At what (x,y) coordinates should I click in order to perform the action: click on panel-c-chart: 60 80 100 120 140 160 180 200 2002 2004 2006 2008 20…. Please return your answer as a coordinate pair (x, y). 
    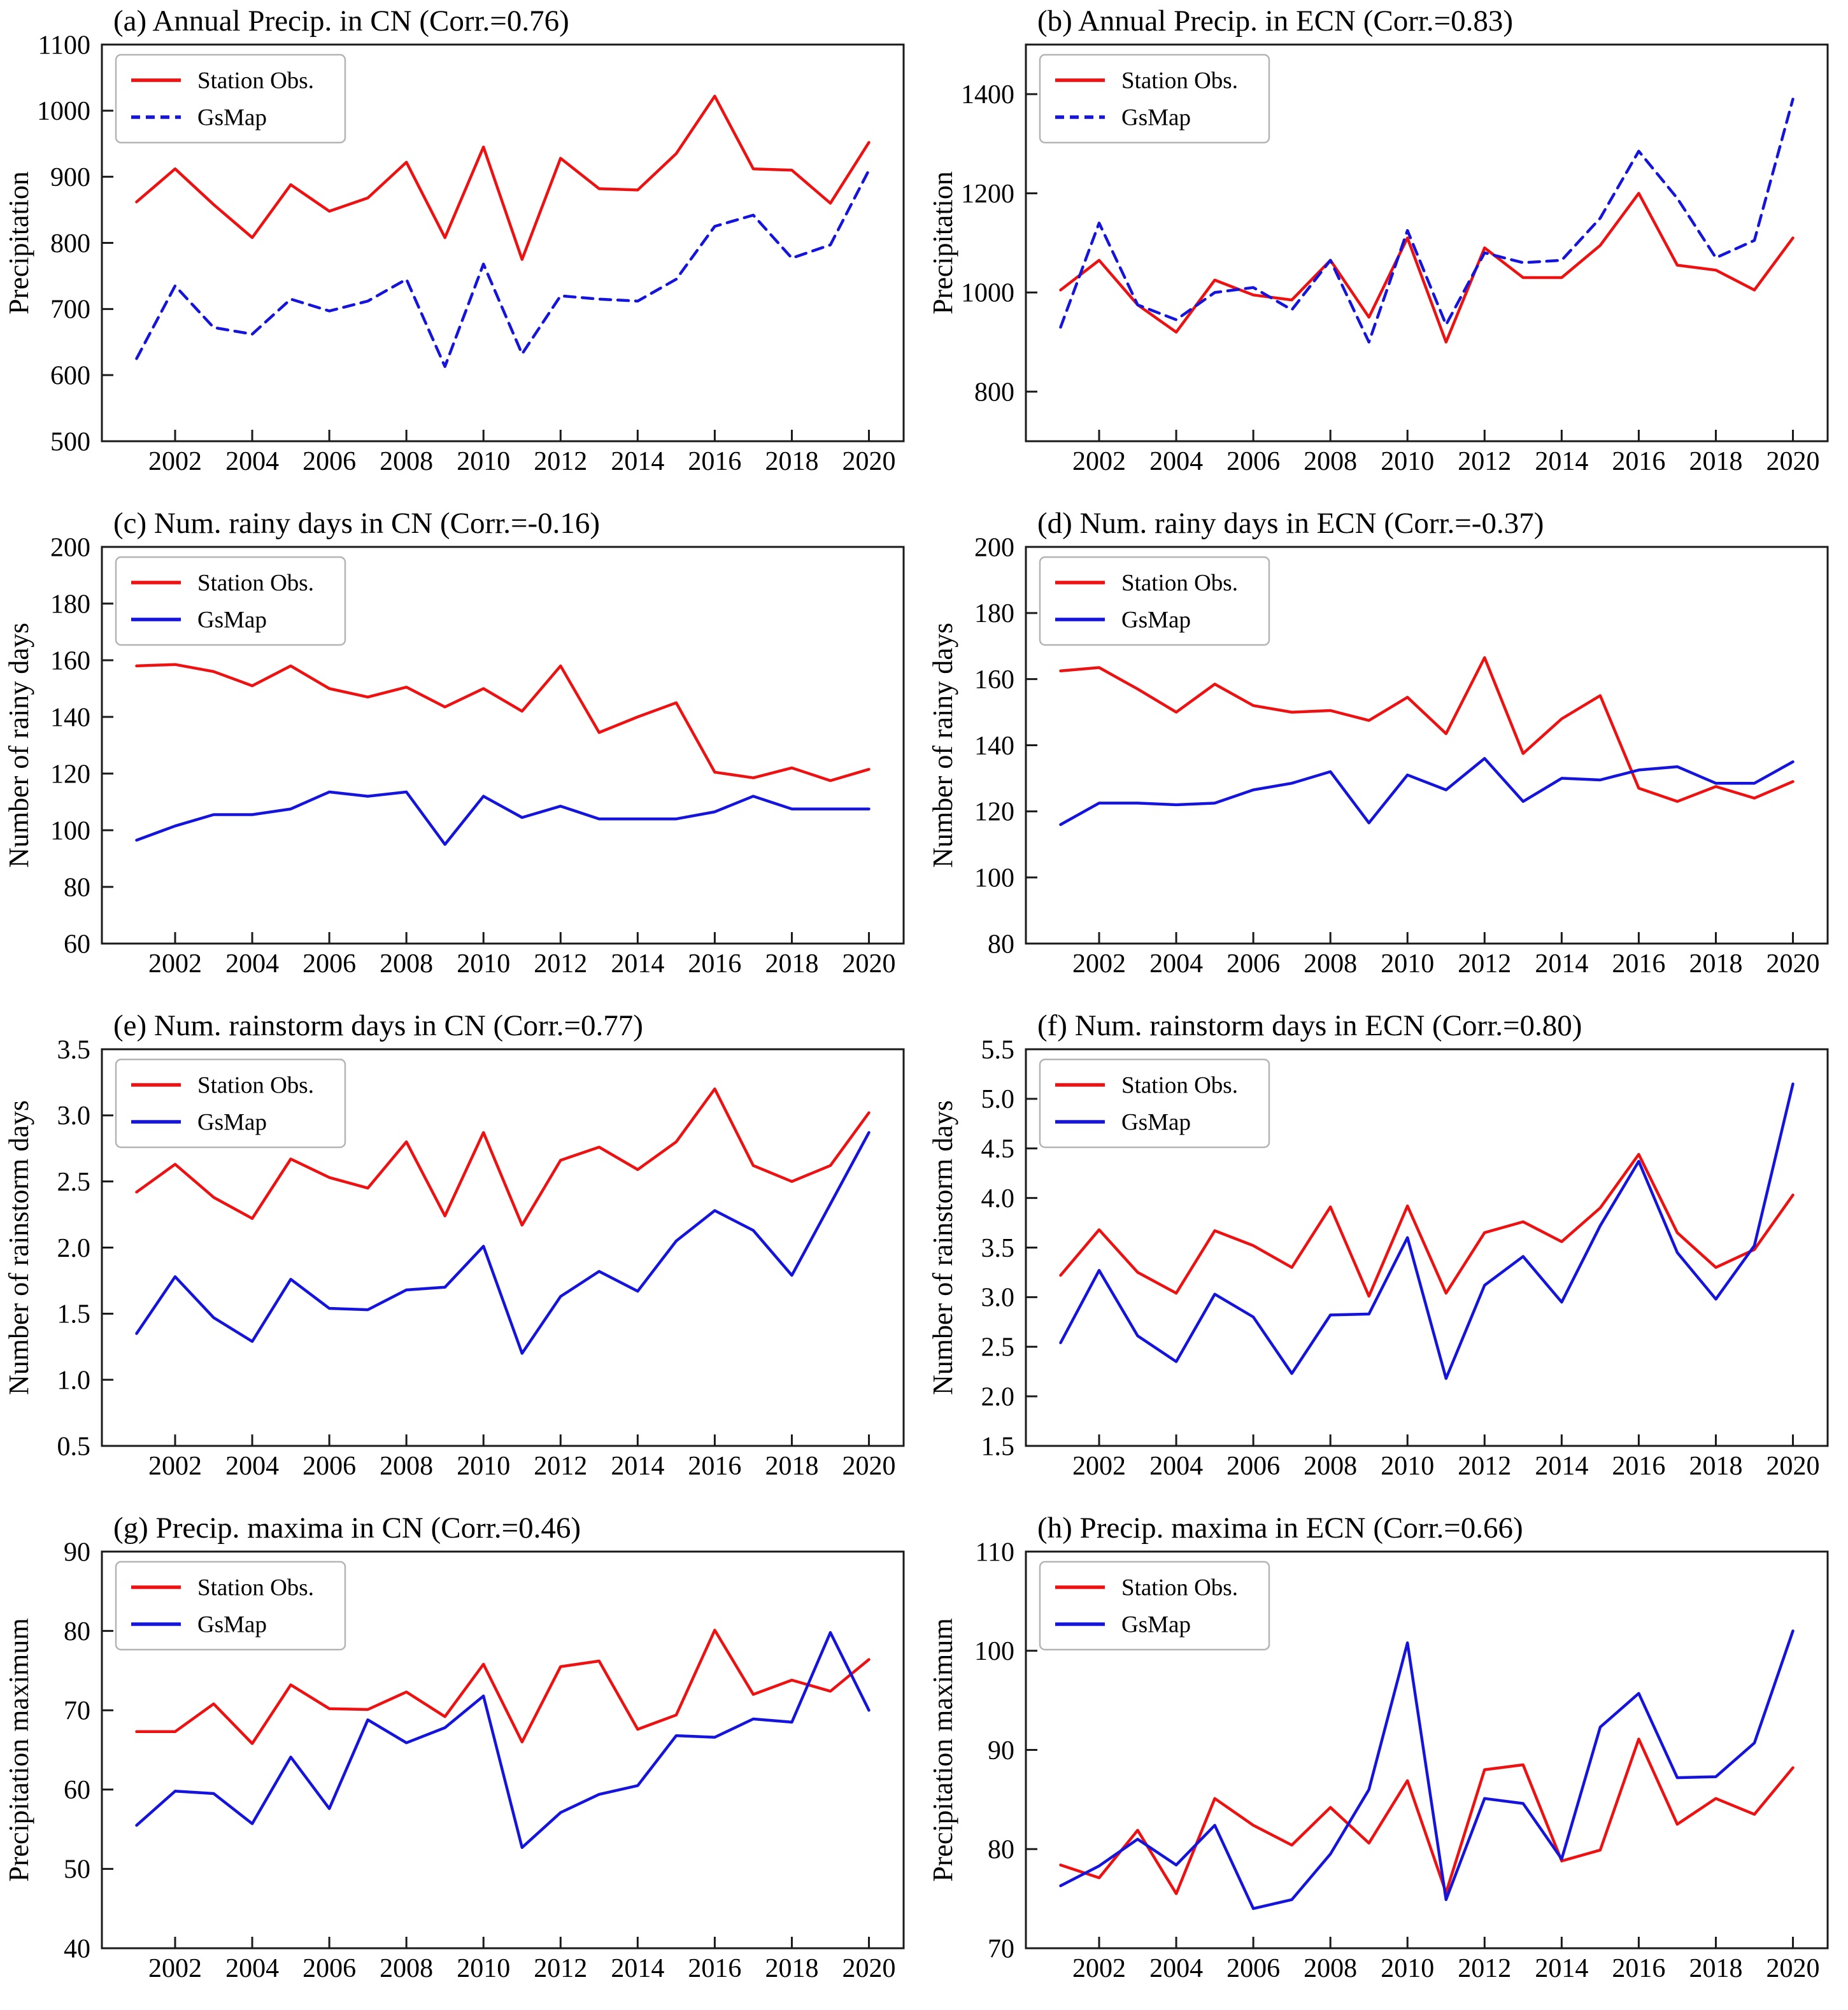
    Looking at the image, I should click on (454, 756).